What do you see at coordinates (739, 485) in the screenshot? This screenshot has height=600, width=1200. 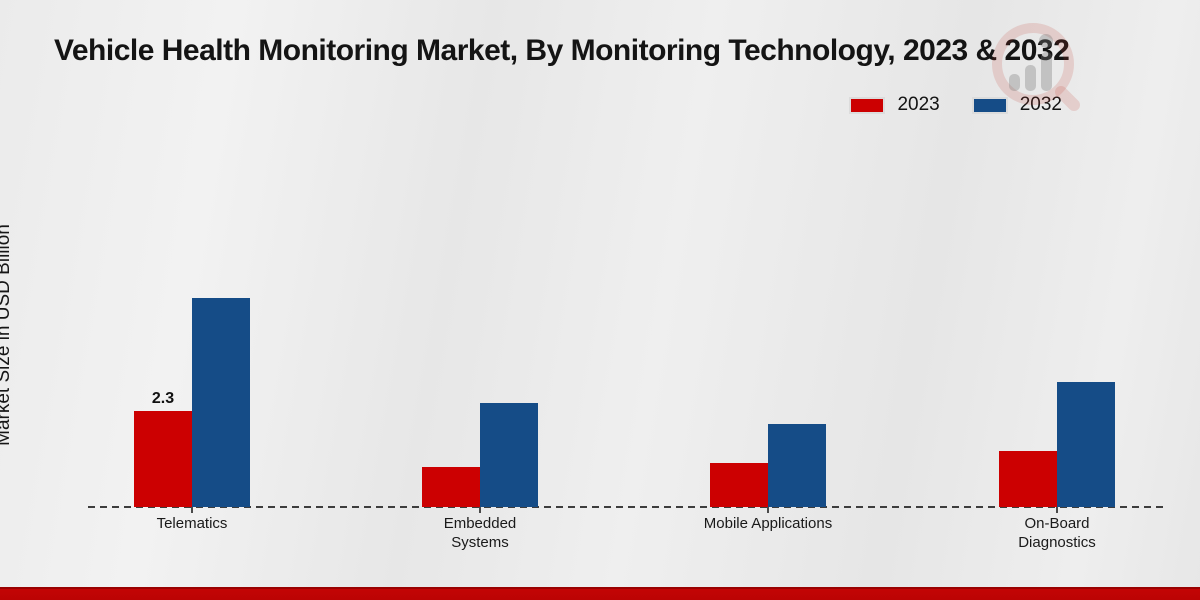 I see `bar-2023-mobile-applications` at bounding box center [739, 485].